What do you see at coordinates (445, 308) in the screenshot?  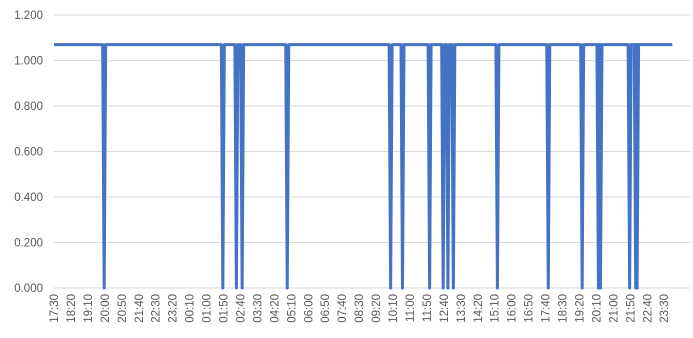 I see `x-tick-label: 12:40` at bounding box center [445, 308].